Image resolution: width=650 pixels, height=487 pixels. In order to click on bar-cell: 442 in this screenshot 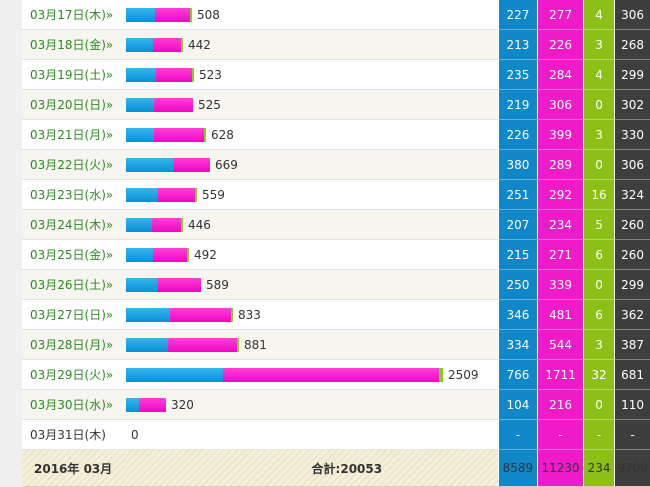, I will do `click(312, 44)`.